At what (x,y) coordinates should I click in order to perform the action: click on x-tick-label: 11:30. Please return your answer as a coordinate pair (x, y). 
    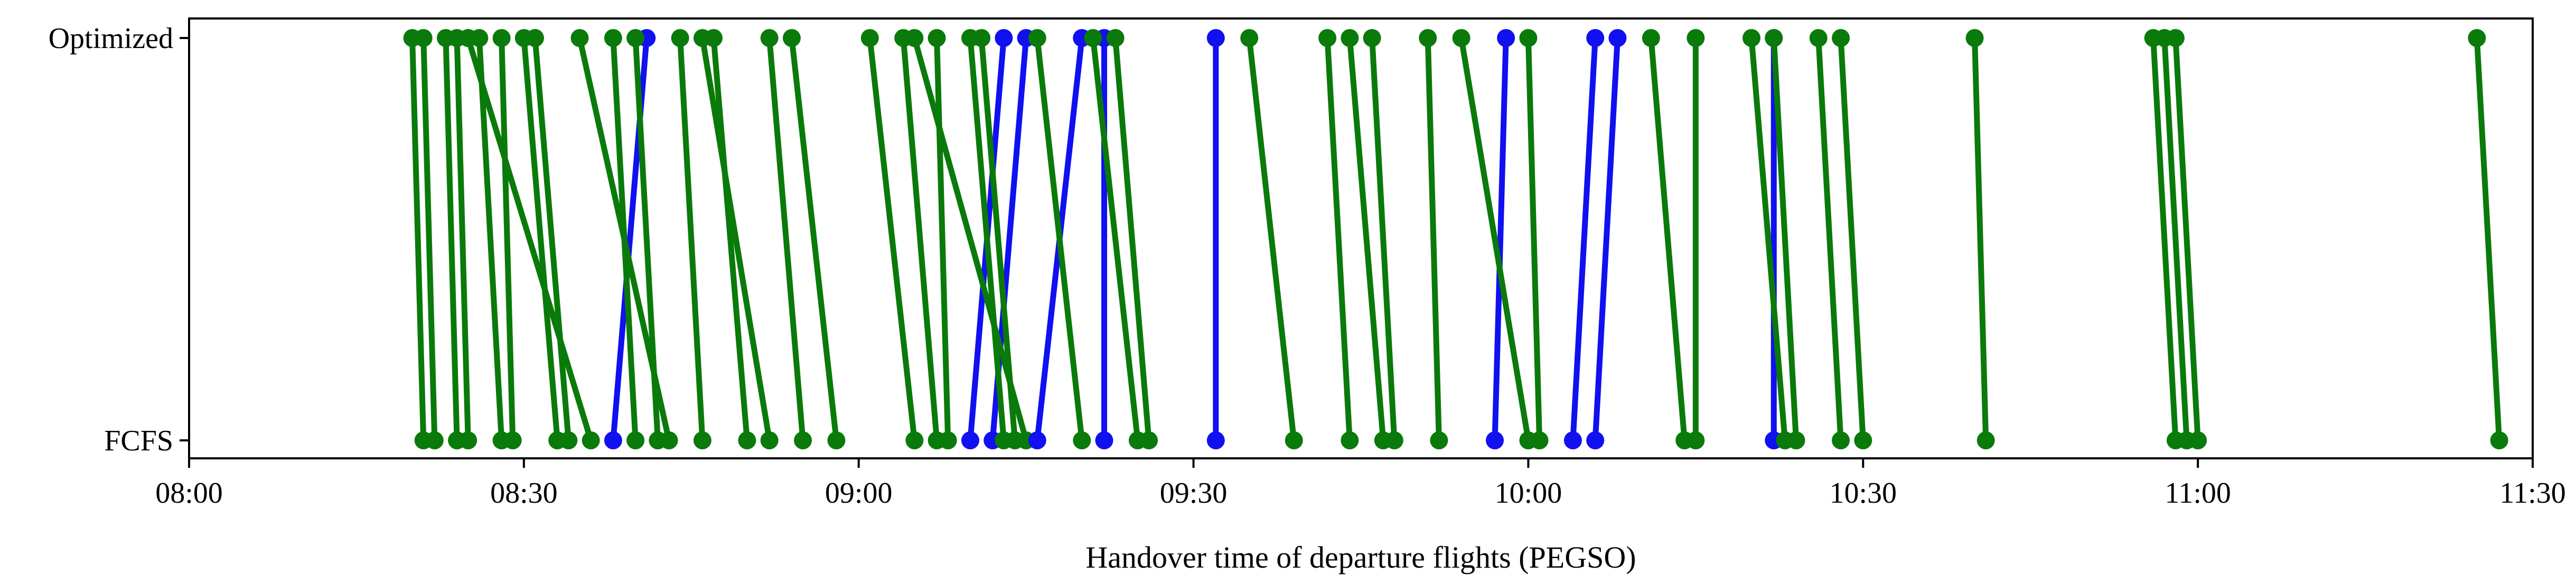
    Looking at the image, I should click on (2532, 493).